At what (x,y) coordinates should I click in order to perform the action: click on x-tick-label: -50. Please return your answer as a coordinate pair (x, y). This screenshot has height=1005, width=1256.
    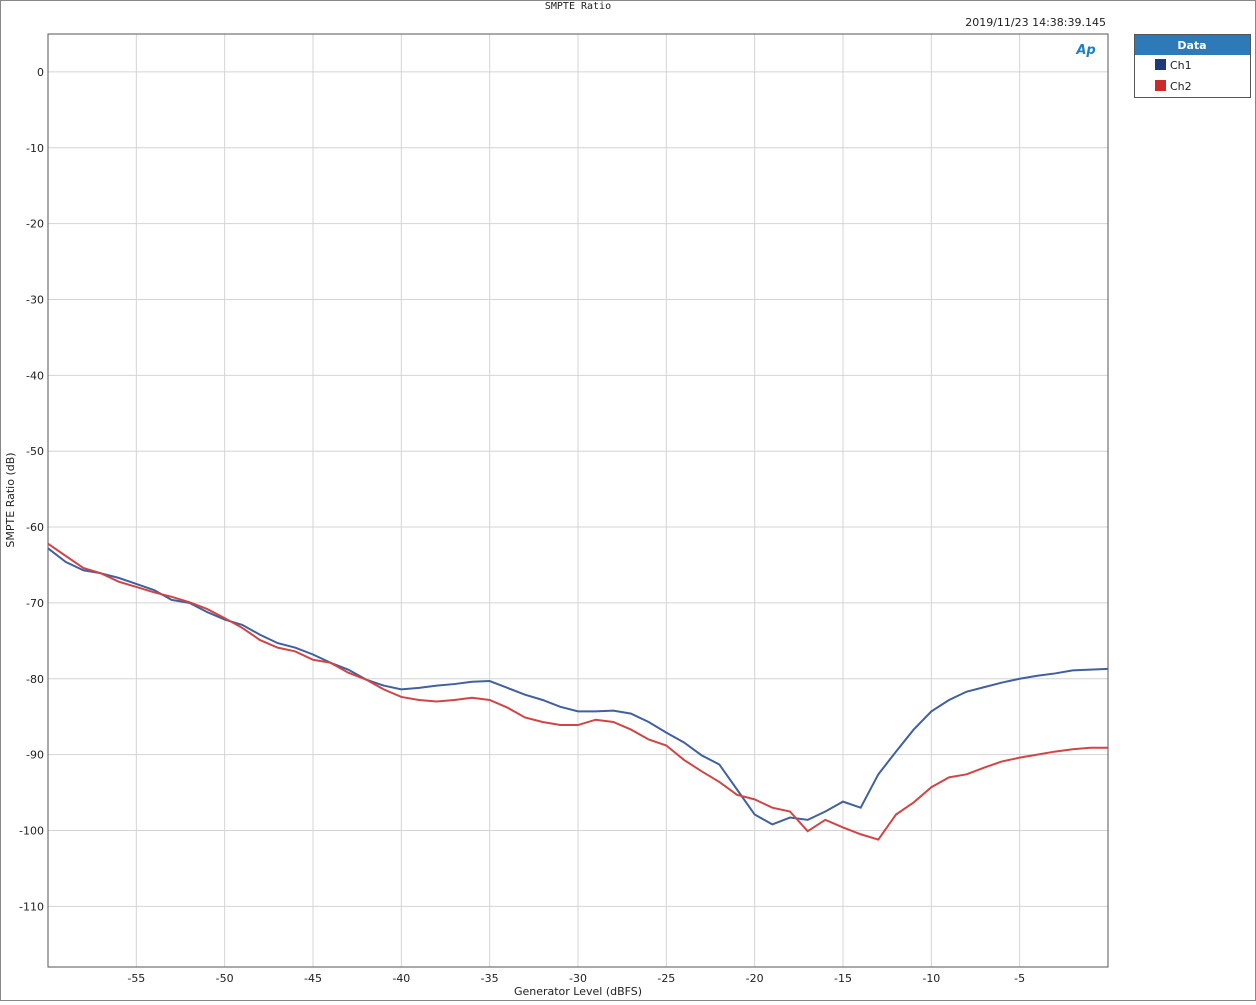
    Looking at the image, I should click on (225, 978).